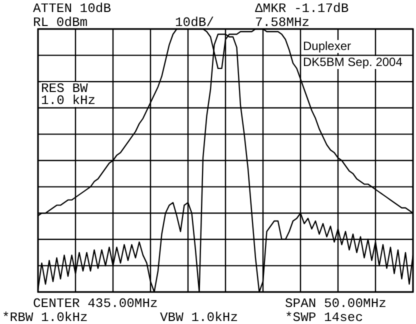 This screenshot has height=324, width=416. Describe the element at coordinates (194, 22) in the screenshot. I see `annotation: 10dB/` at that location.